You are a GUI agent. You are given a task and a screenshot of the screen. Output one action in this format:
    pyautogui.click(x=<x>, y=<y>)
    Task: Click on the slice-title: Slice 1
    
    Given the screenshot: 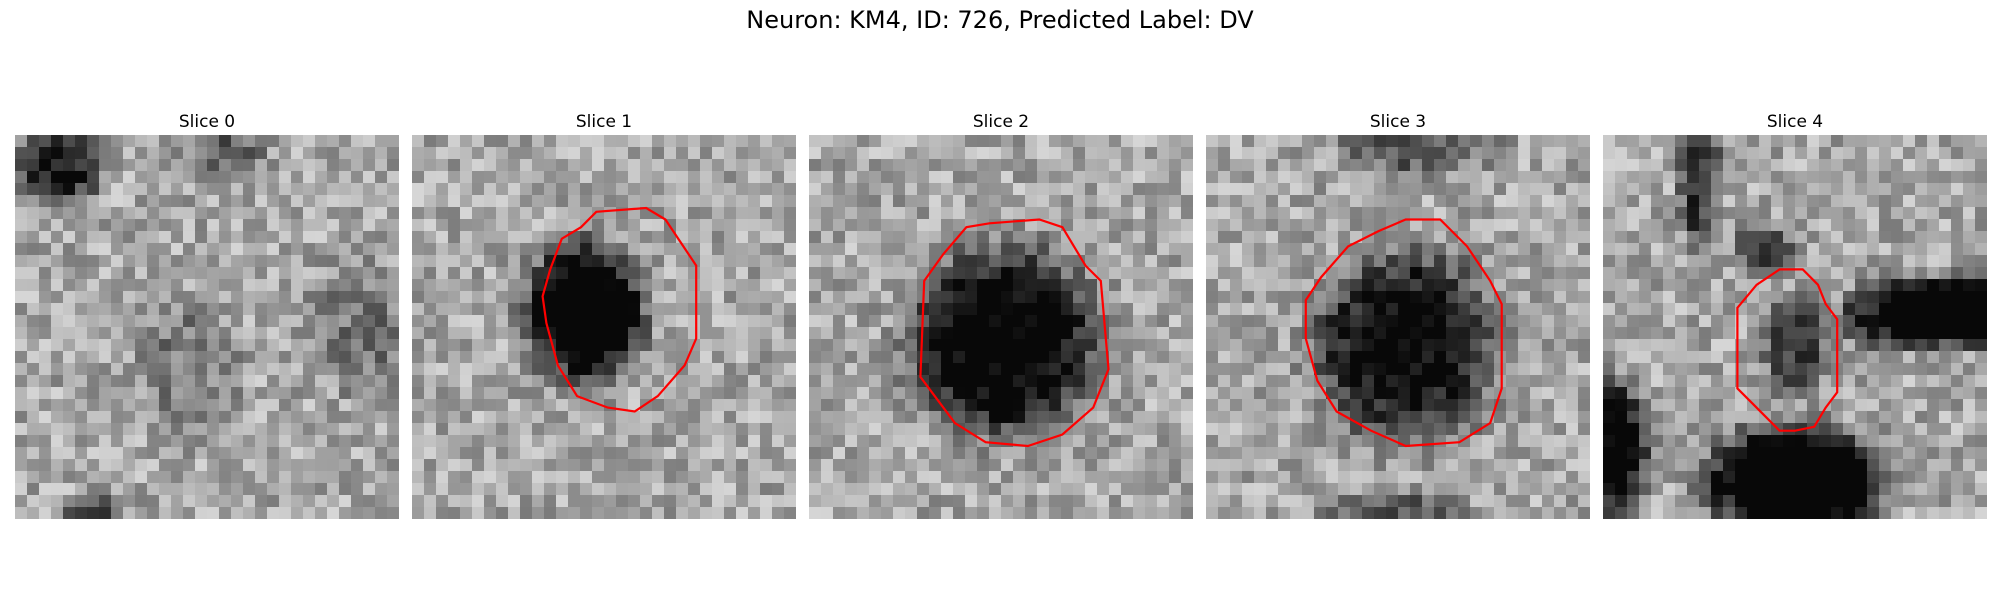 What is the action you would take?
    pyautogui.click(x=604, y=122)
    